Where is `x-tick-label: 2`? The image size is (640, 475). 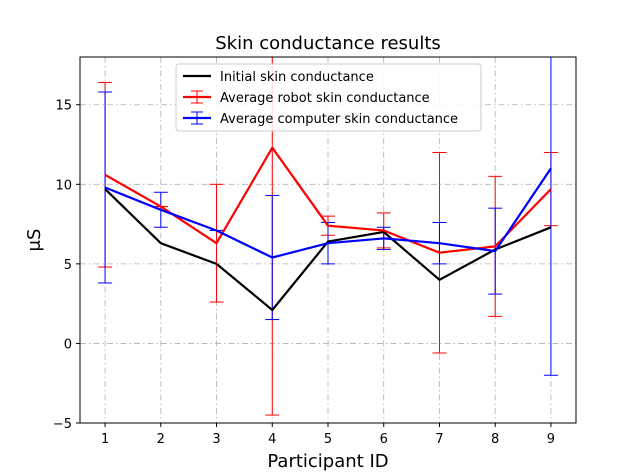
x-tick-label: 2 is located at coordinates (161, 439).